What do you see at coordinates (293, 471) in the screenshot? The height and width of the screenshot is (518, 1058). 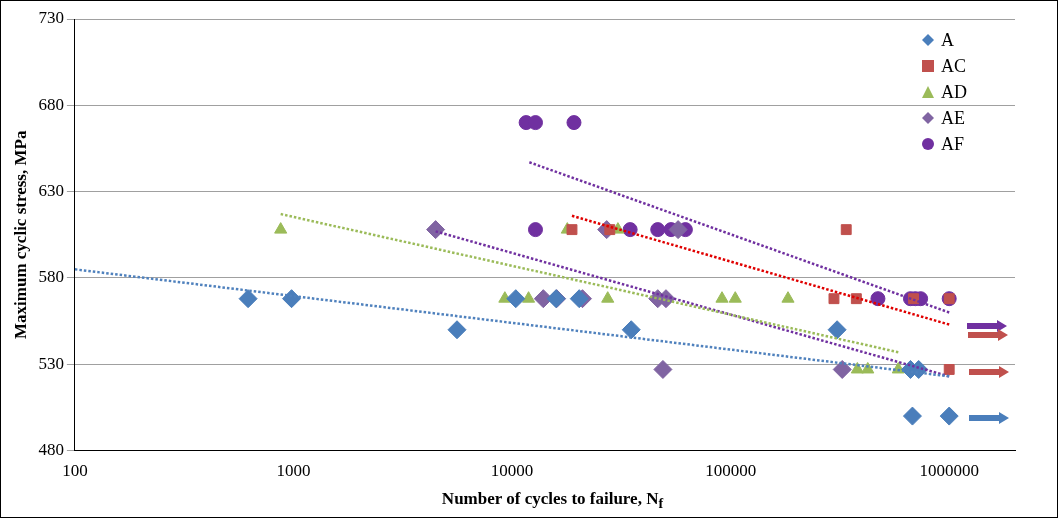 I see `x-tick-label: 1000` at bounding box center [293, 471].